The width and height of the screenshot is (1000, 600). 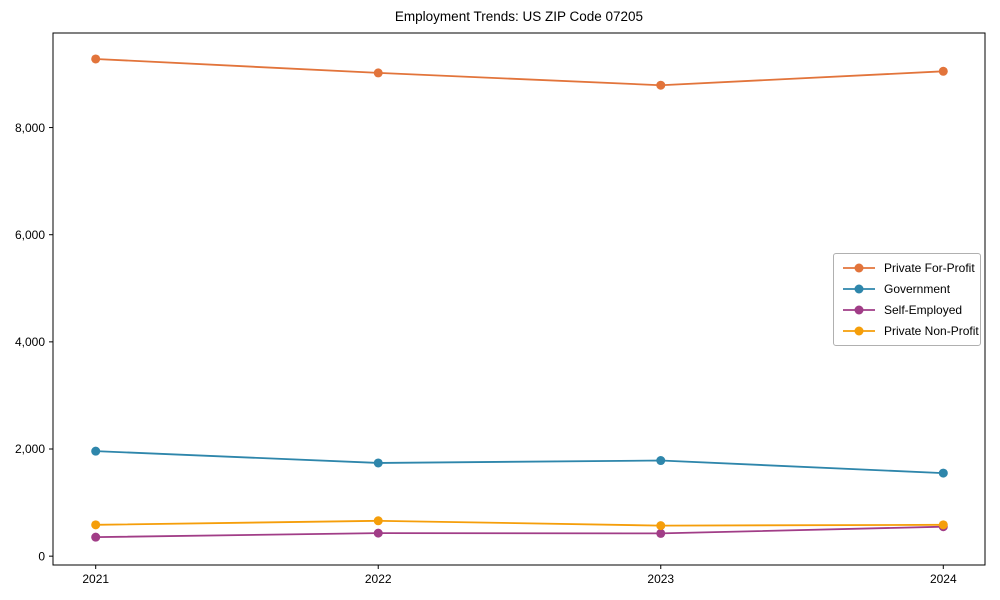 I want to click on x-tick-label: 2021, so click(x=95, y=579).